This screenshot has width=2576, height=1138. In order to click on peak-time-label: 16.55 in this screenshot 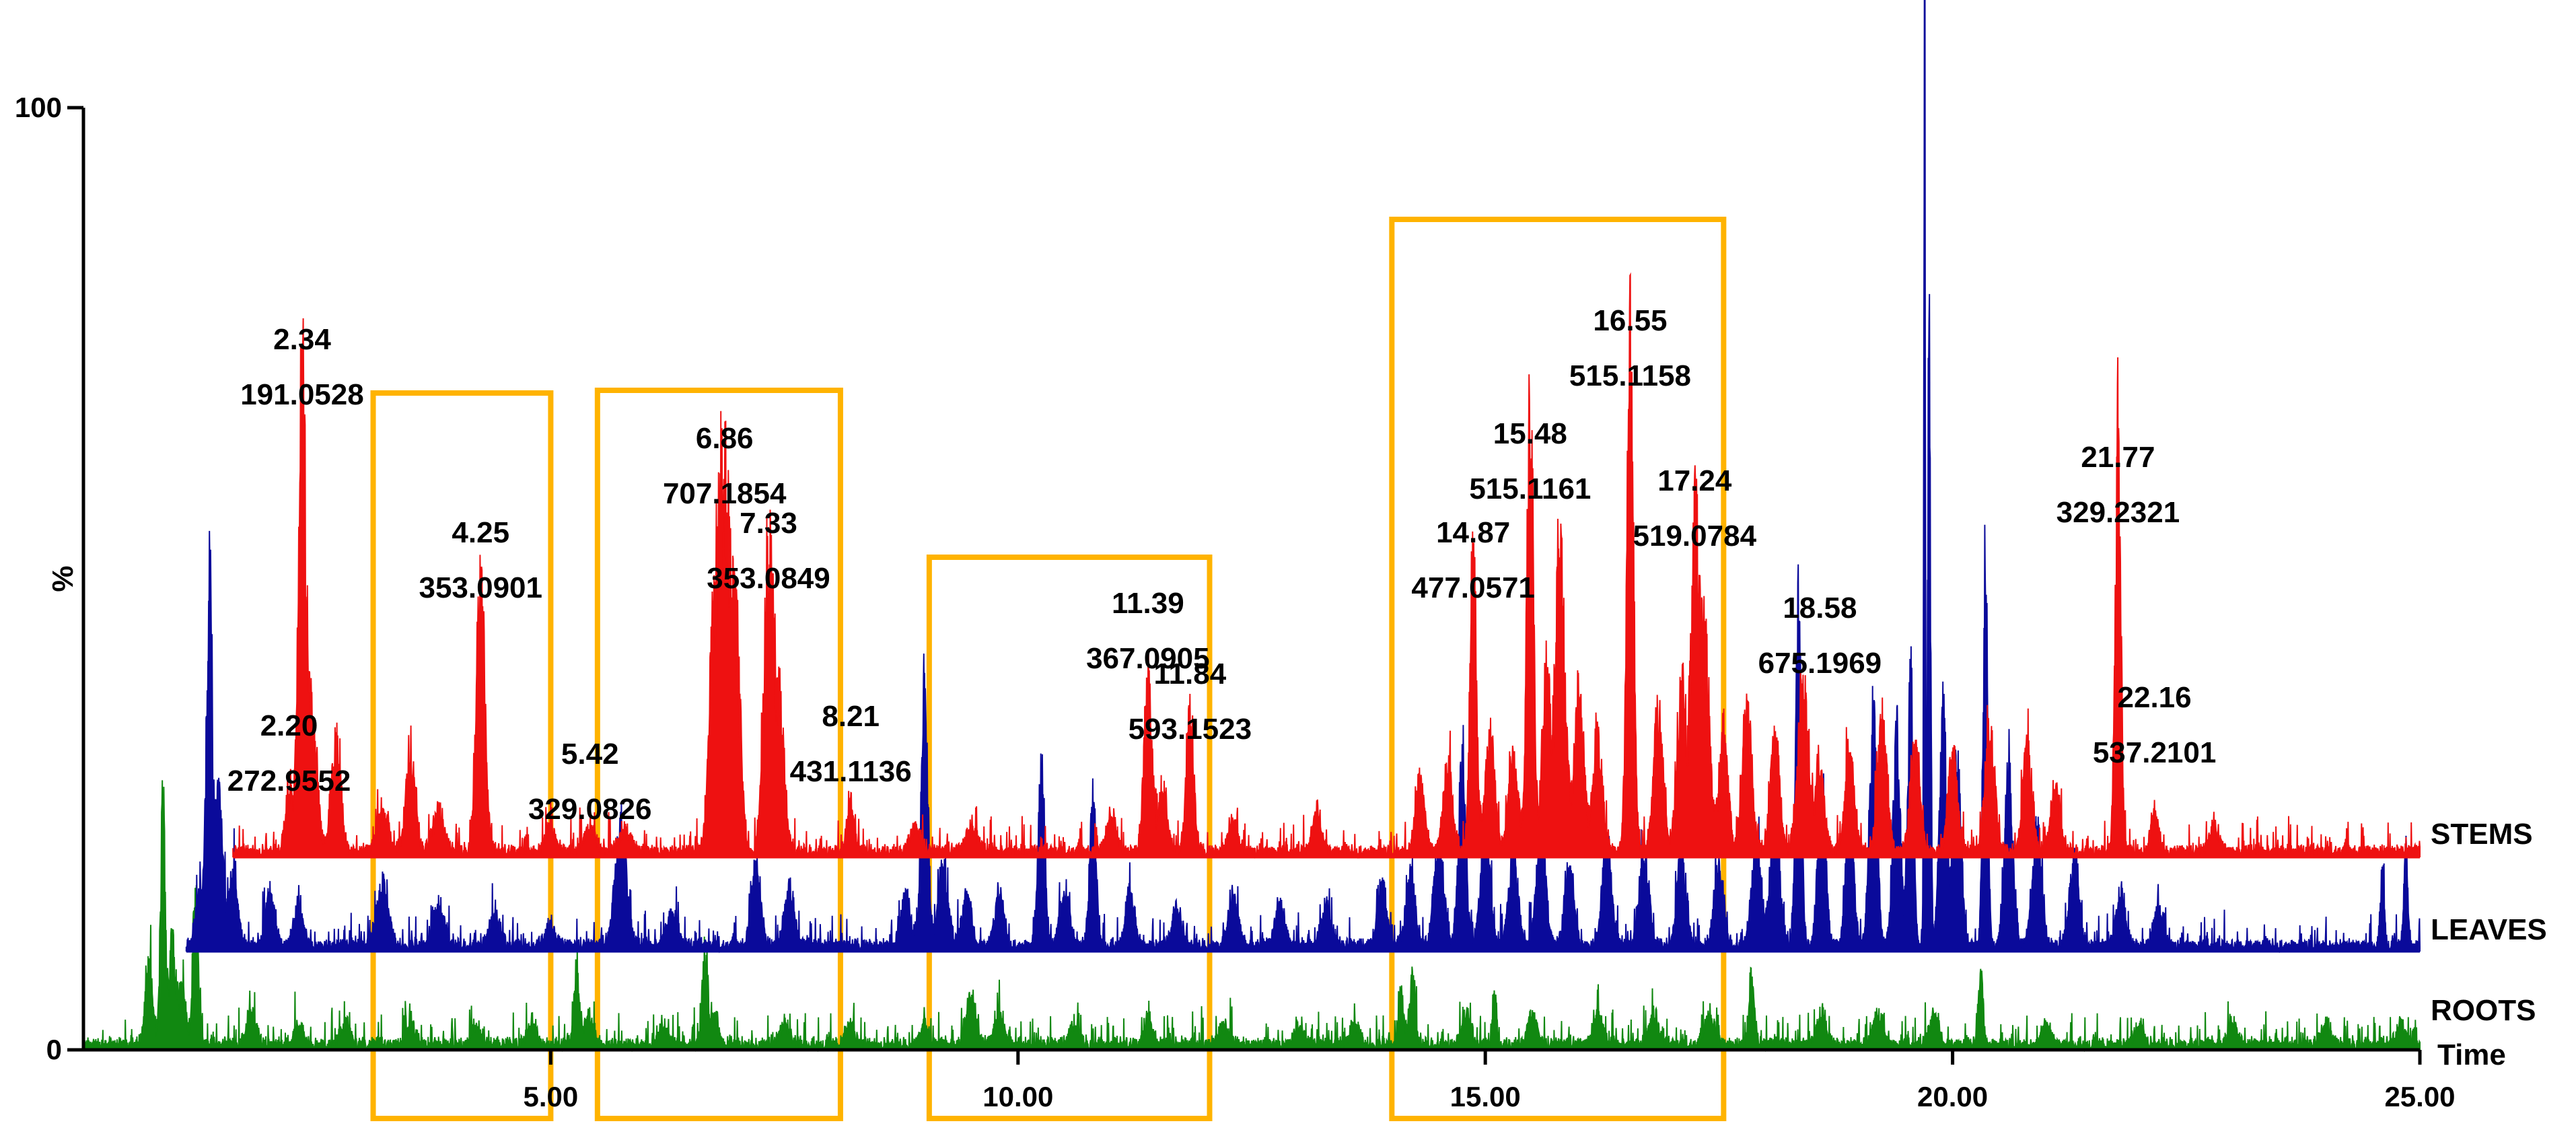, I will do `click(1630, 321)`.